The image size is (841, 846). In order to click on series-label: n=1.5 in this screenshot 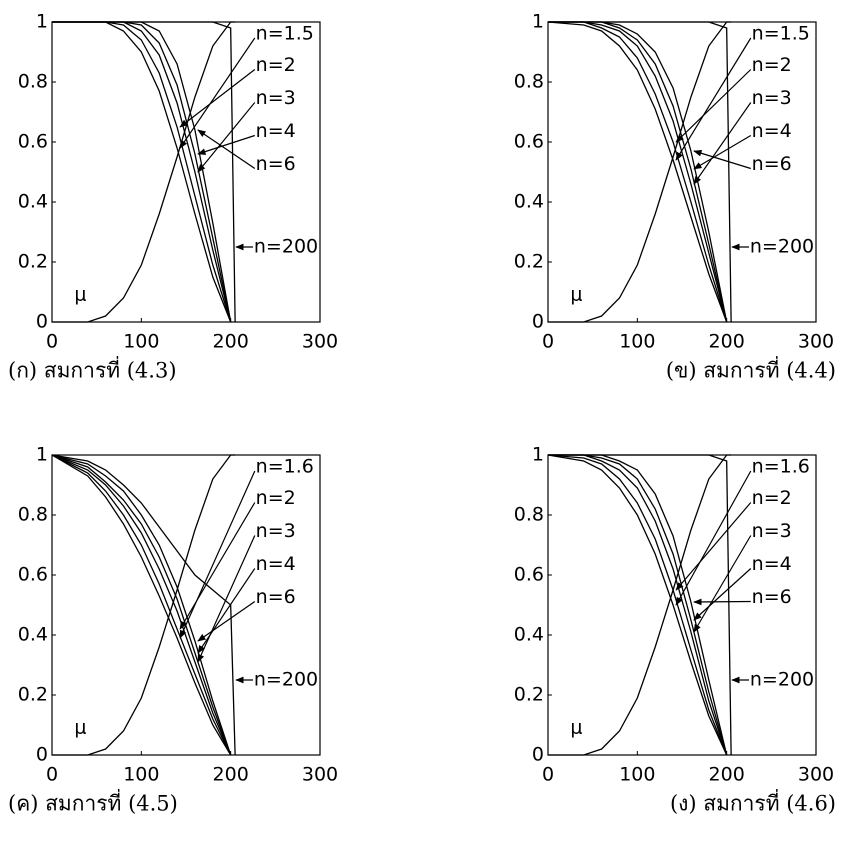, I will do `click(781, 34)`.